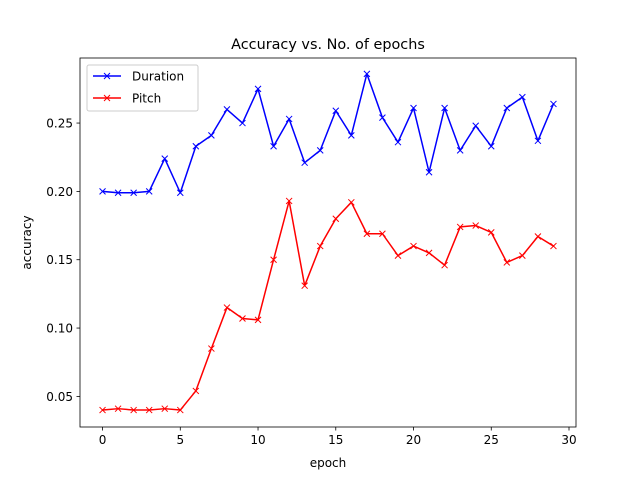 The image size is (640, 480). I want to click on x-tick-label: 20, so click(413, 440).